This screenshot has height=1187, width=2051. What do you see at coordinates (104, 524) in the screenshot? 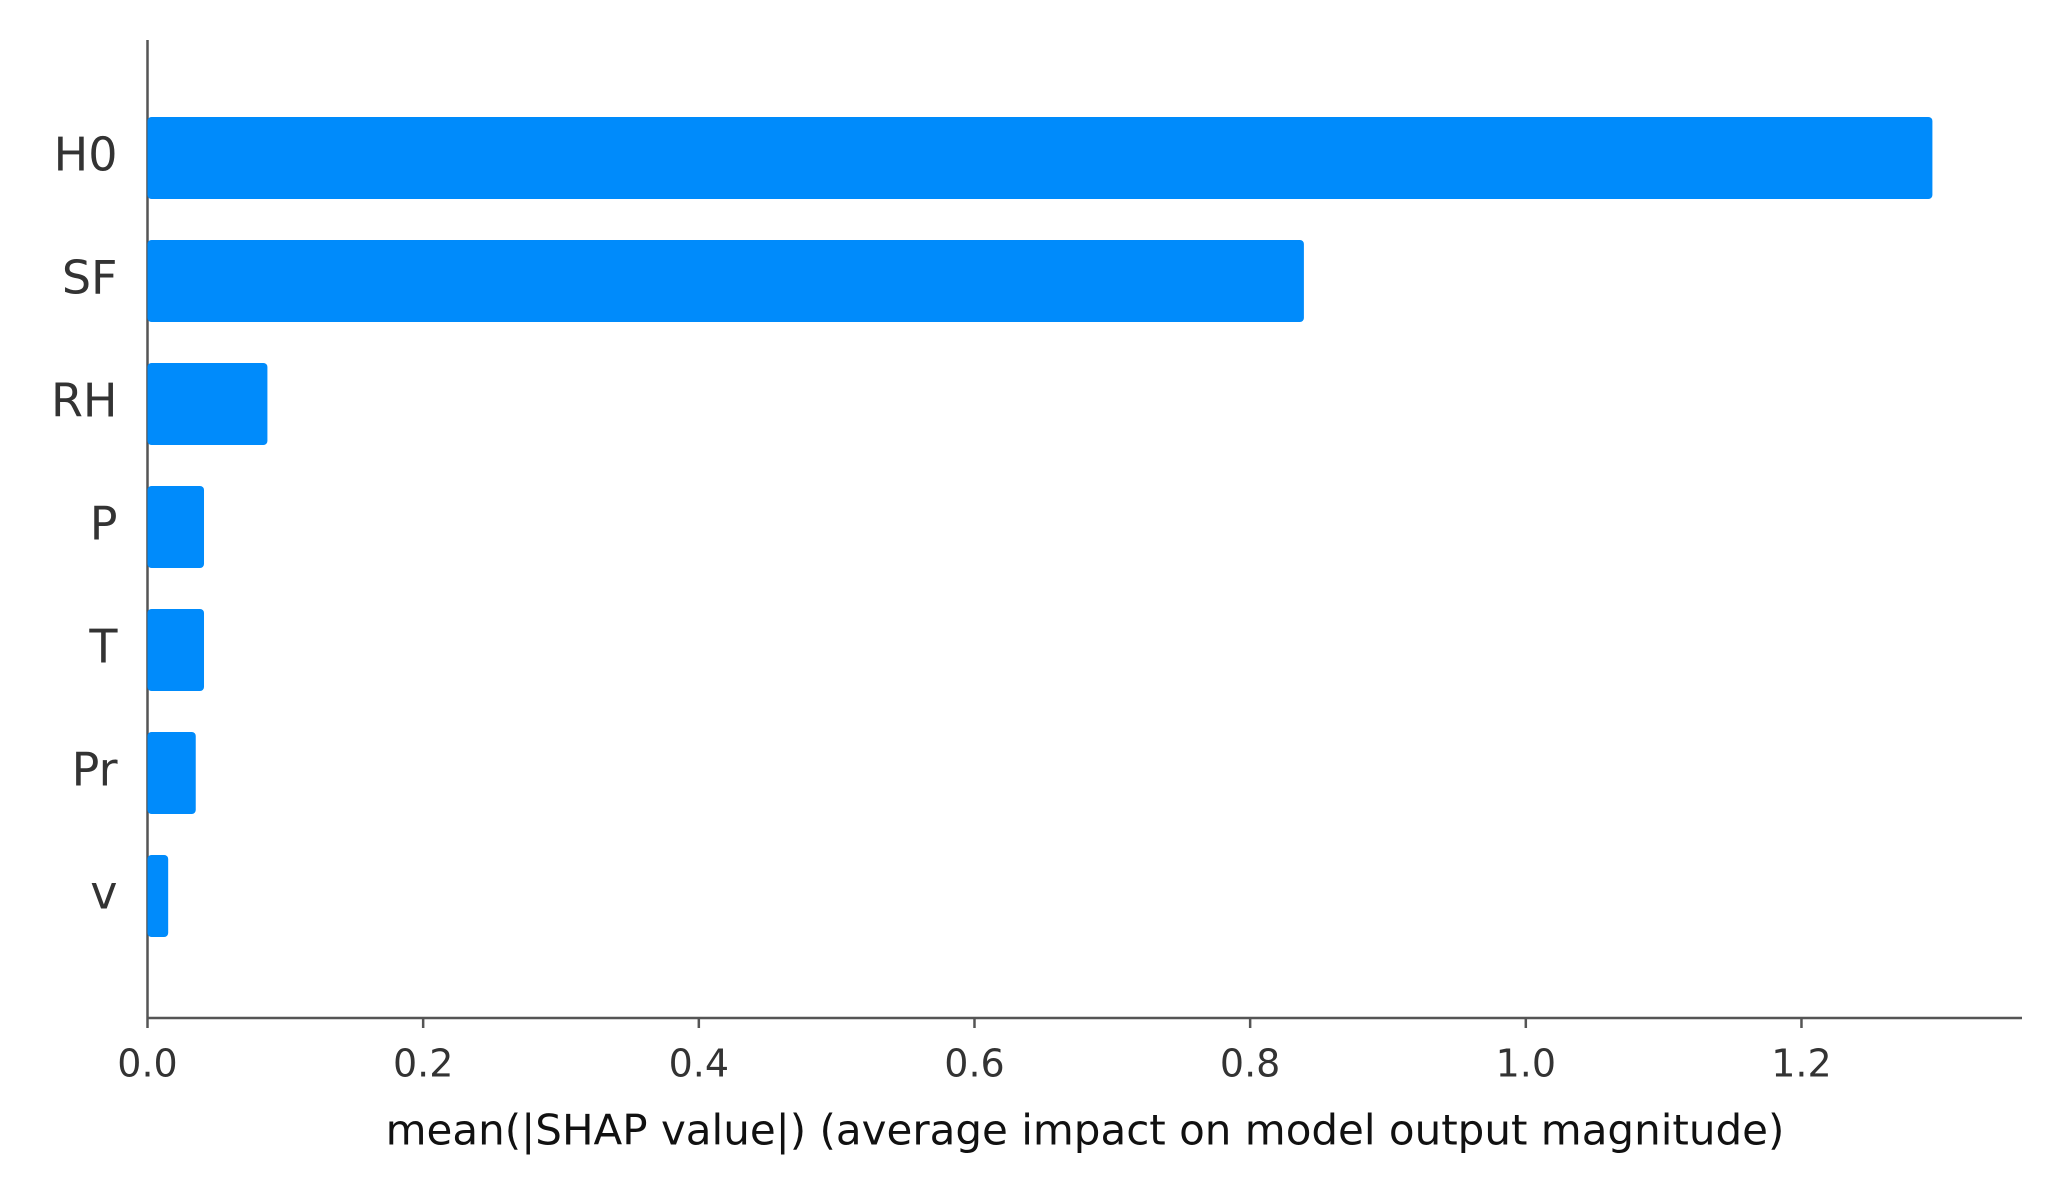
I see `y-tick-label: P` at bounding box center [104, 524].